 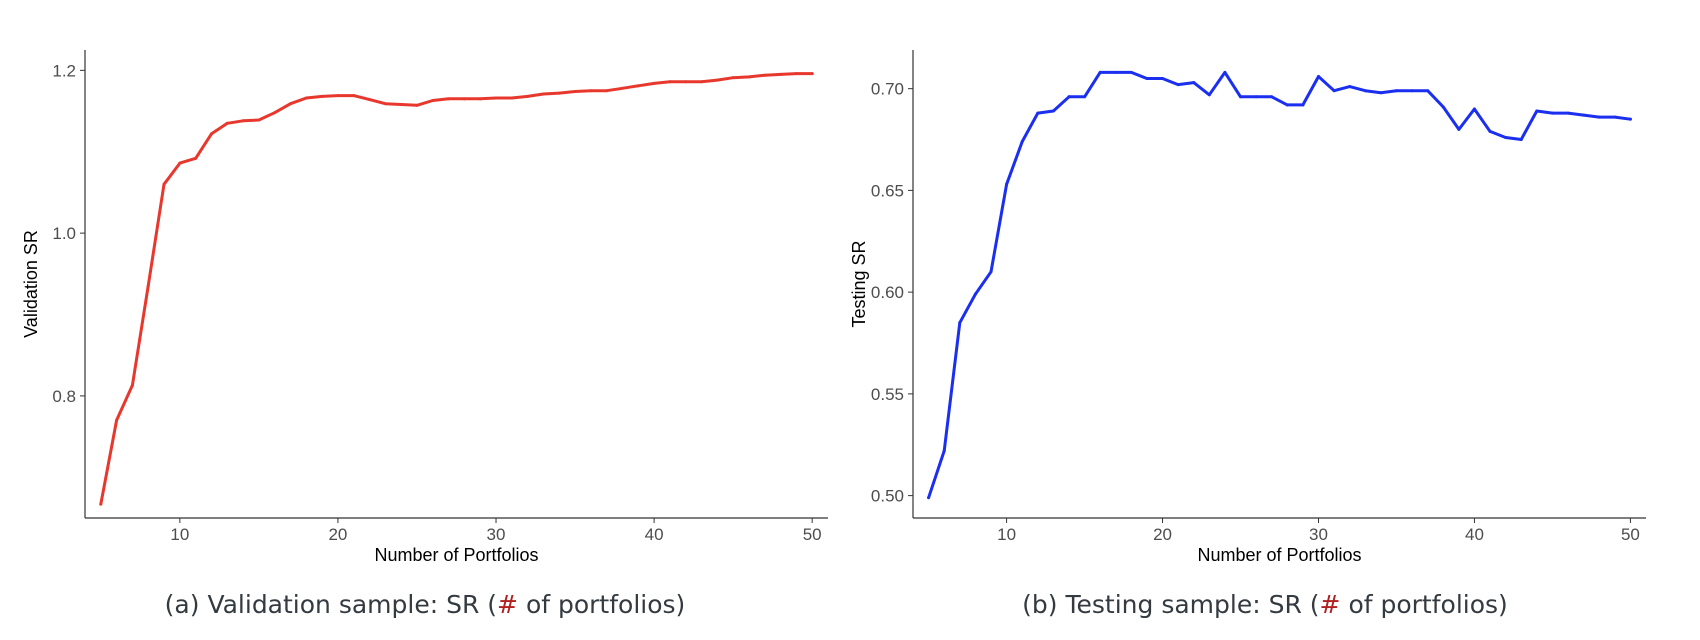 What do you see at coordinates (64, 396) in the screenshot?
I see `y-tick-label: 0.8` at bounding box center [64, 396].